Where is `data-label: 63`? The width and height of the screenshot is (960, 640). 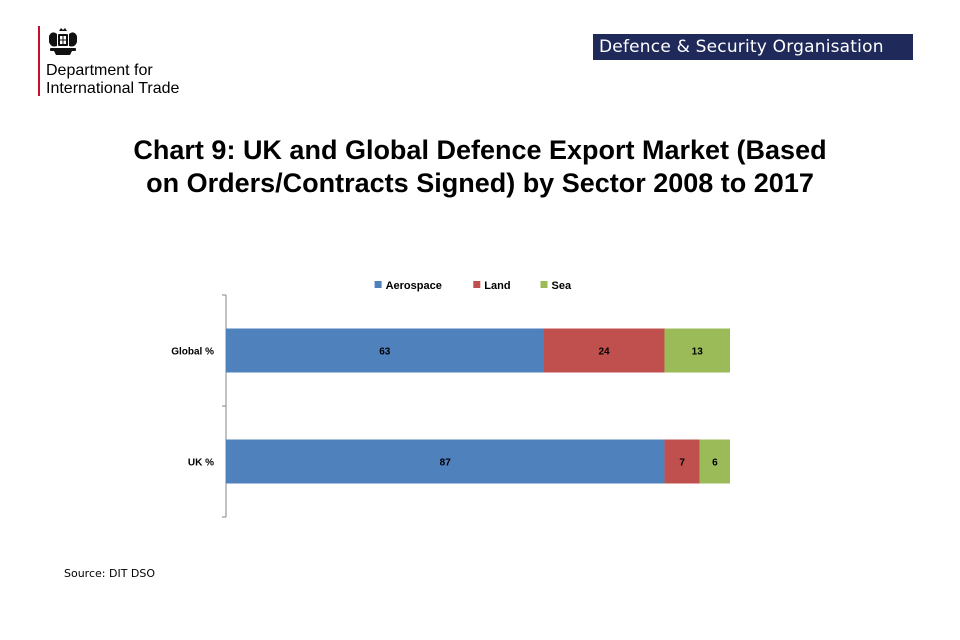 data-label: 63 is located at coordinates (385, 352).